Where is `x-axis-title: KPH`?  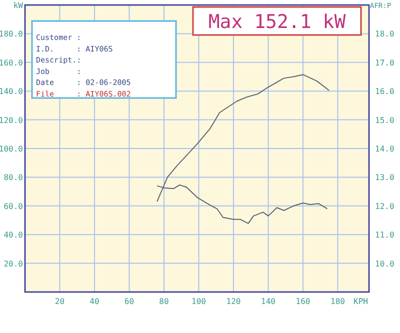 x-axis-title: KPH is located at coordinates (361, 301).